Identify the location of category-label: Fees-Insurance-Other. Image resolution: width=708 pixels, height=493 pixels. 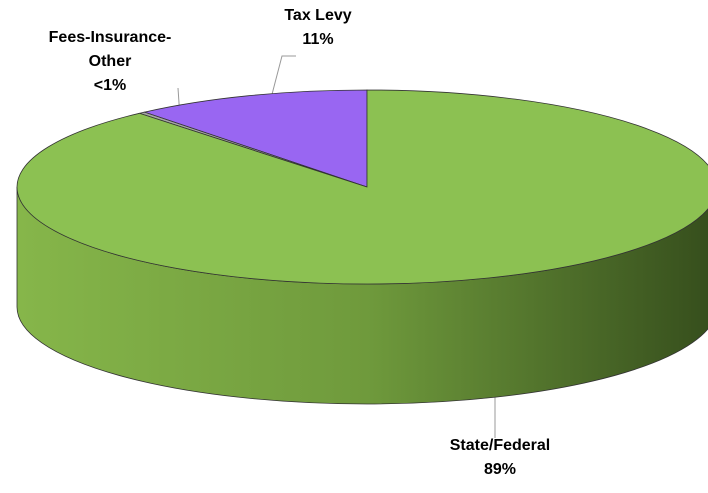
(110, 49).